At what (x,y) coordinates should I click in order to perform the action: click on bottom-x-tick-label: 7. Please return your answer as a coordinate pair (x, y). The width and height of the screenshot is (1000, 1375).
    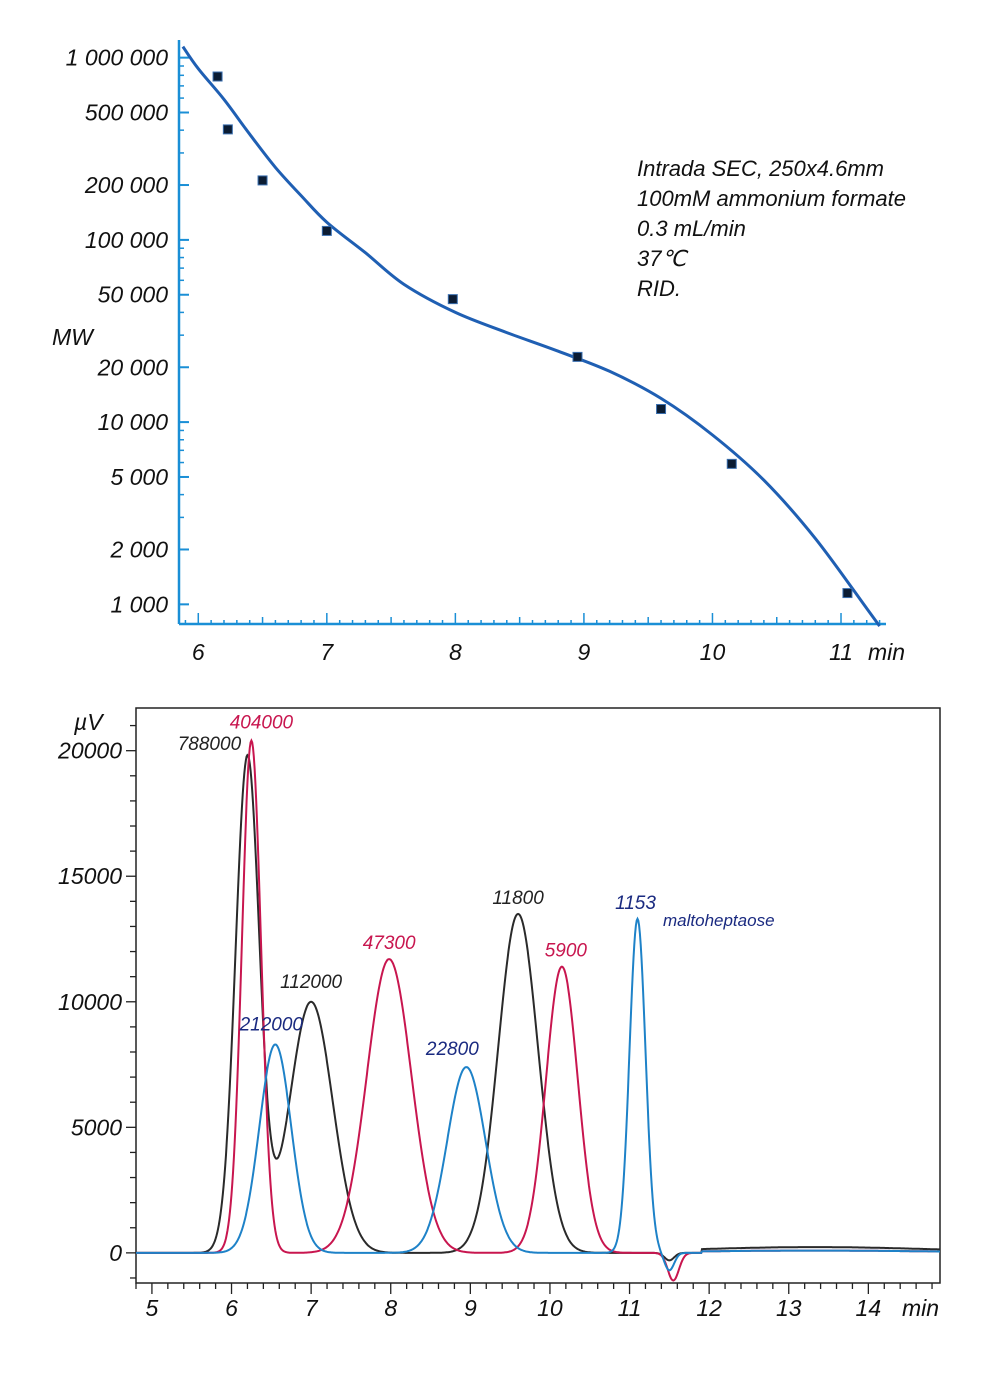
    Looking at the image, I should click on (312, 1308).